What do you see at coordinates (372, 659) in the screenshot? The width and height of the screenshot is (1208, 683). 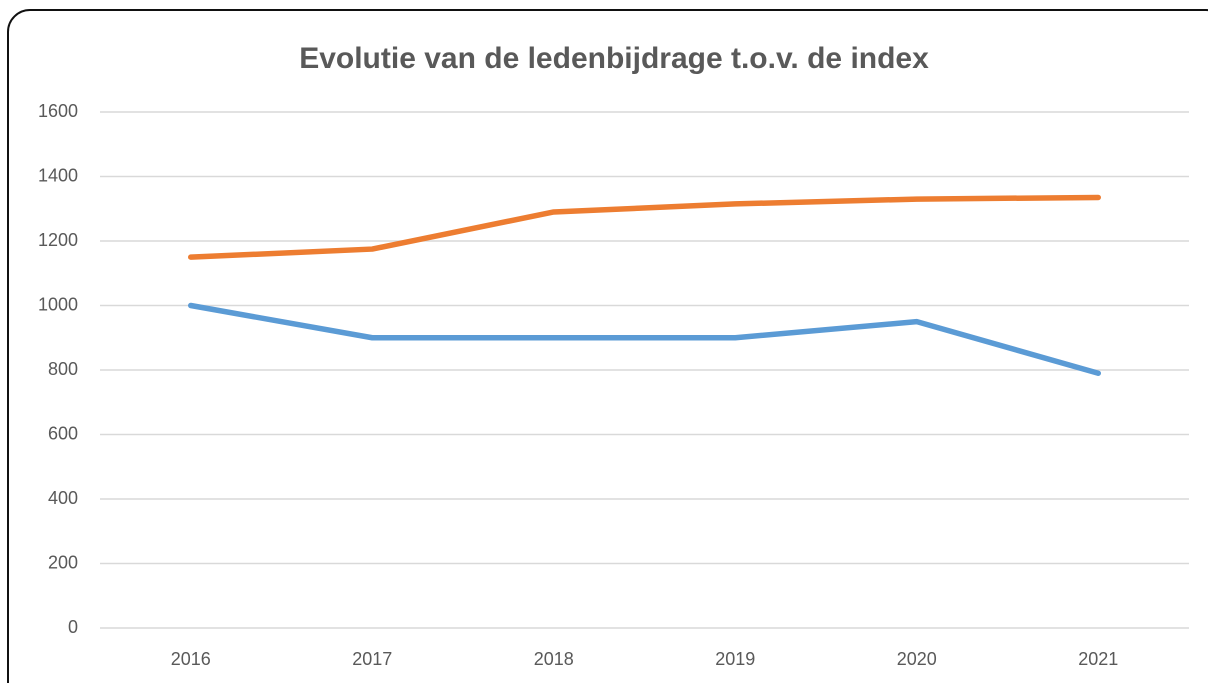 I see `x-tick-label: 2017` at bounding box center [372, 659].